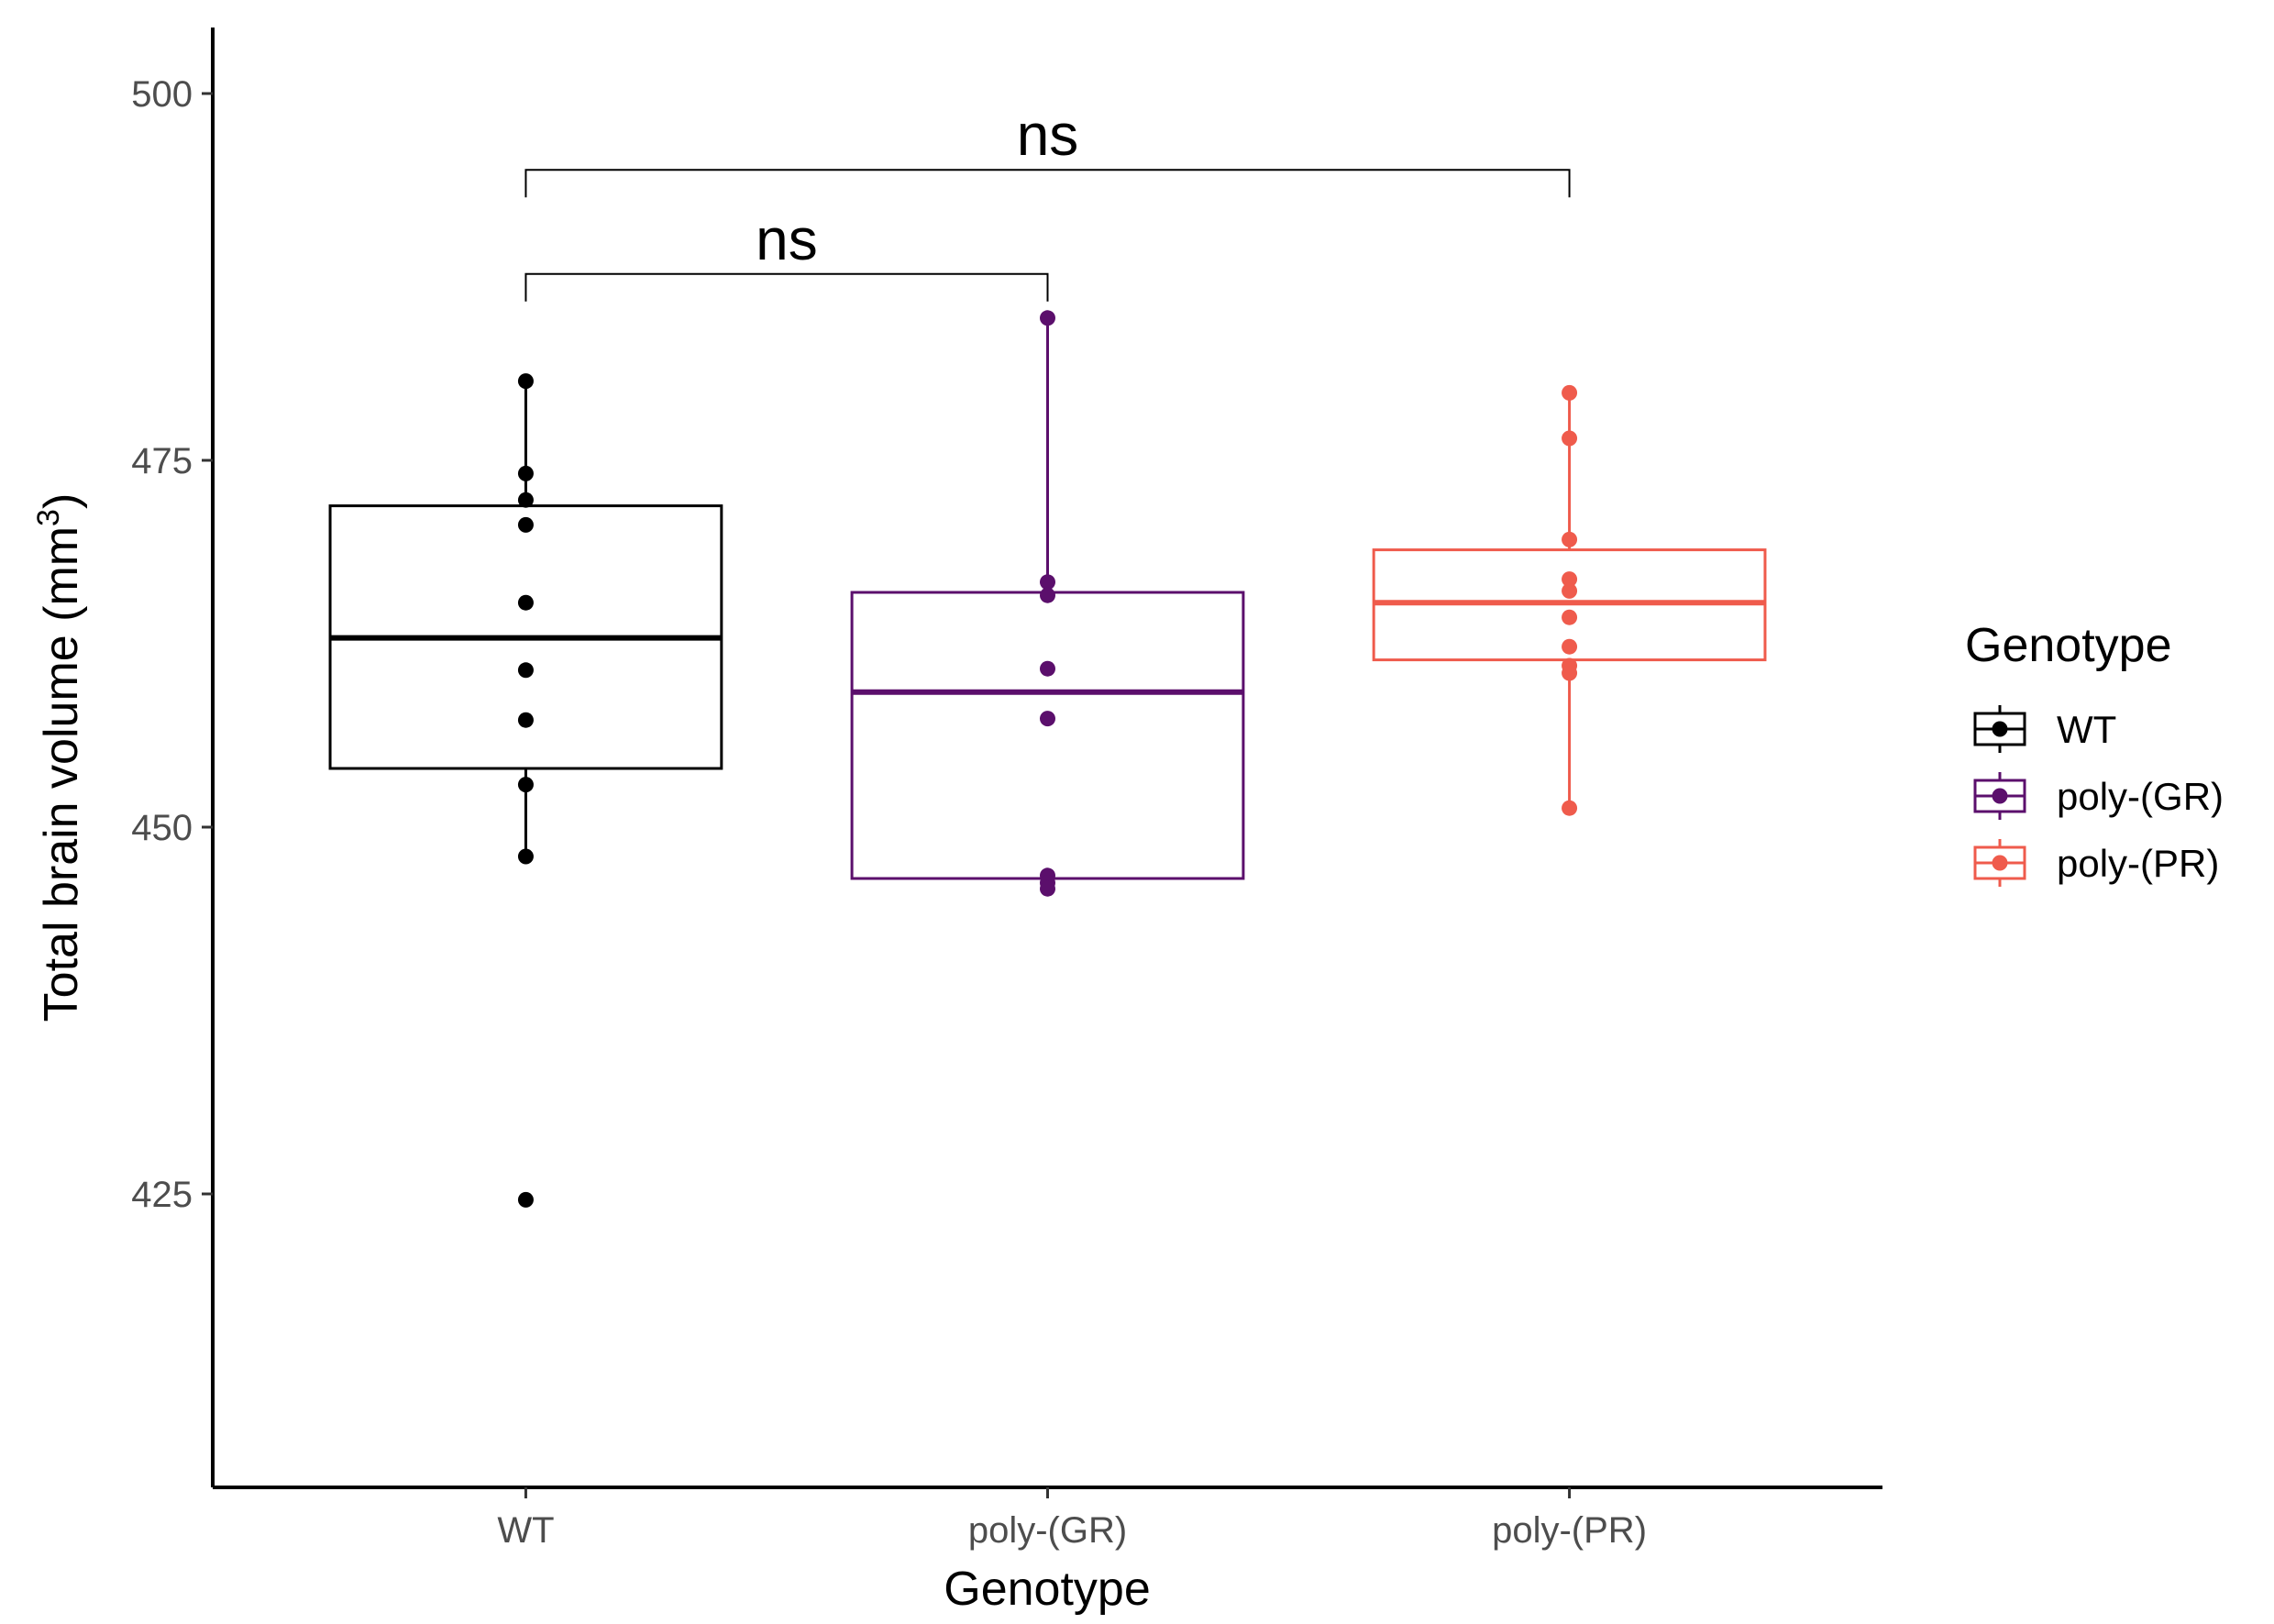 Image resolution: width=2274 pixels, height=1624 pixels. Describe the element at coordinates (2087, 729) in the screenshot. I see `legend-label: WT` at that location.